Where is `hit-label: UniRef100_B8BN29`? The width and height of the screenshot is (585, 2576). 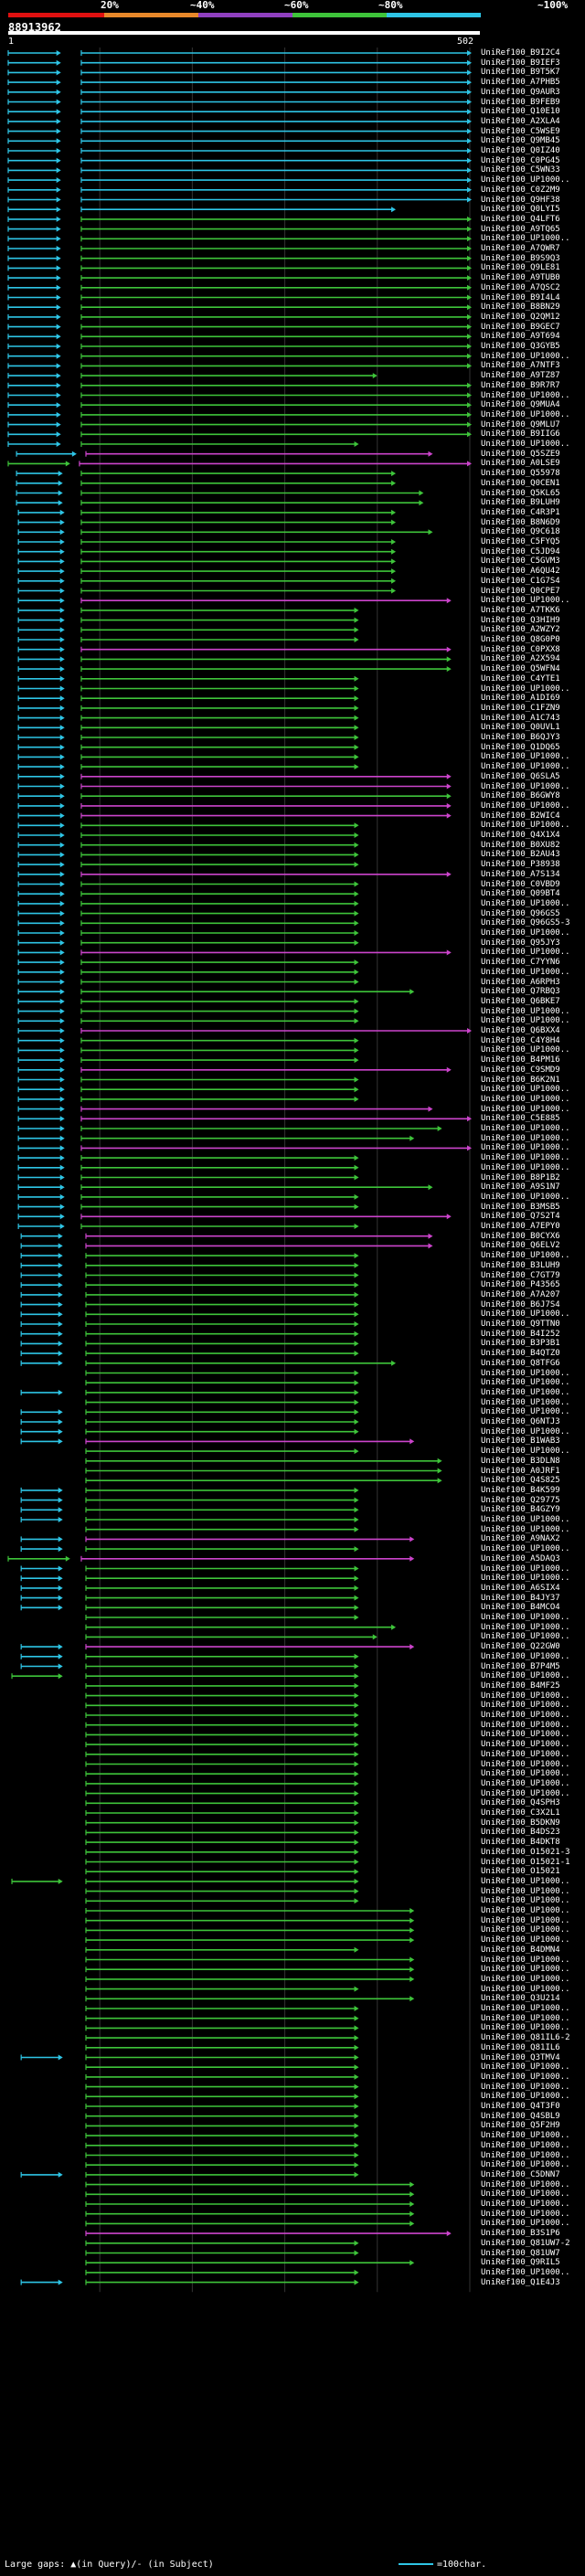 hit-label: UniRef100_B8BN29 is located at coordinates (520, 307).